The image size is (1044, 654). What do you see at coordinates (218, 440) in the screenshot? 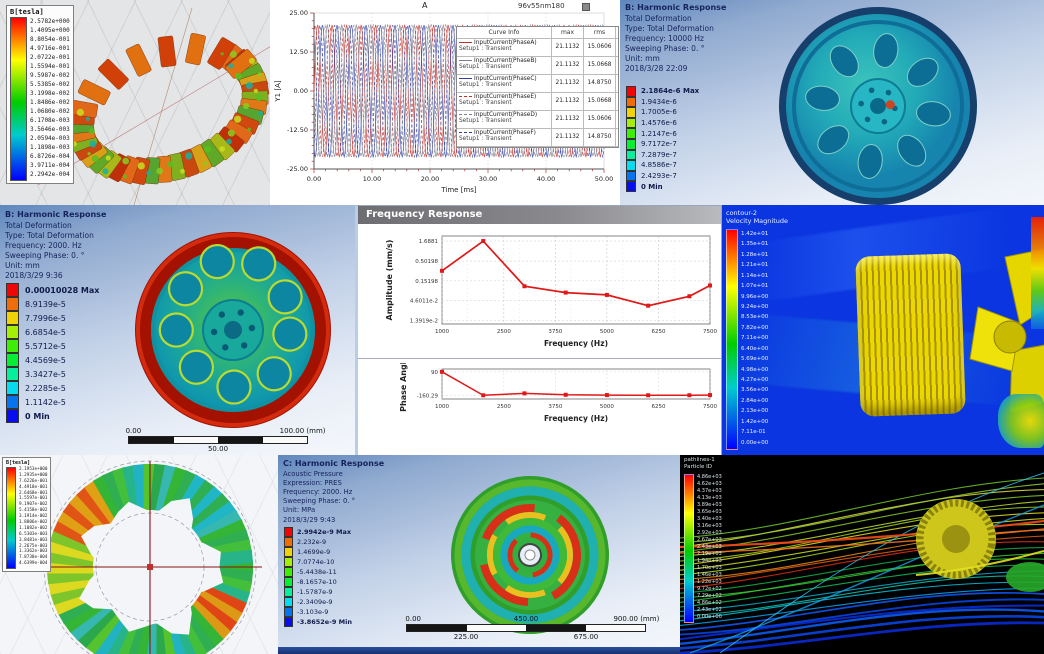
I see `ruler-bar` at bounding box center [218, 440].